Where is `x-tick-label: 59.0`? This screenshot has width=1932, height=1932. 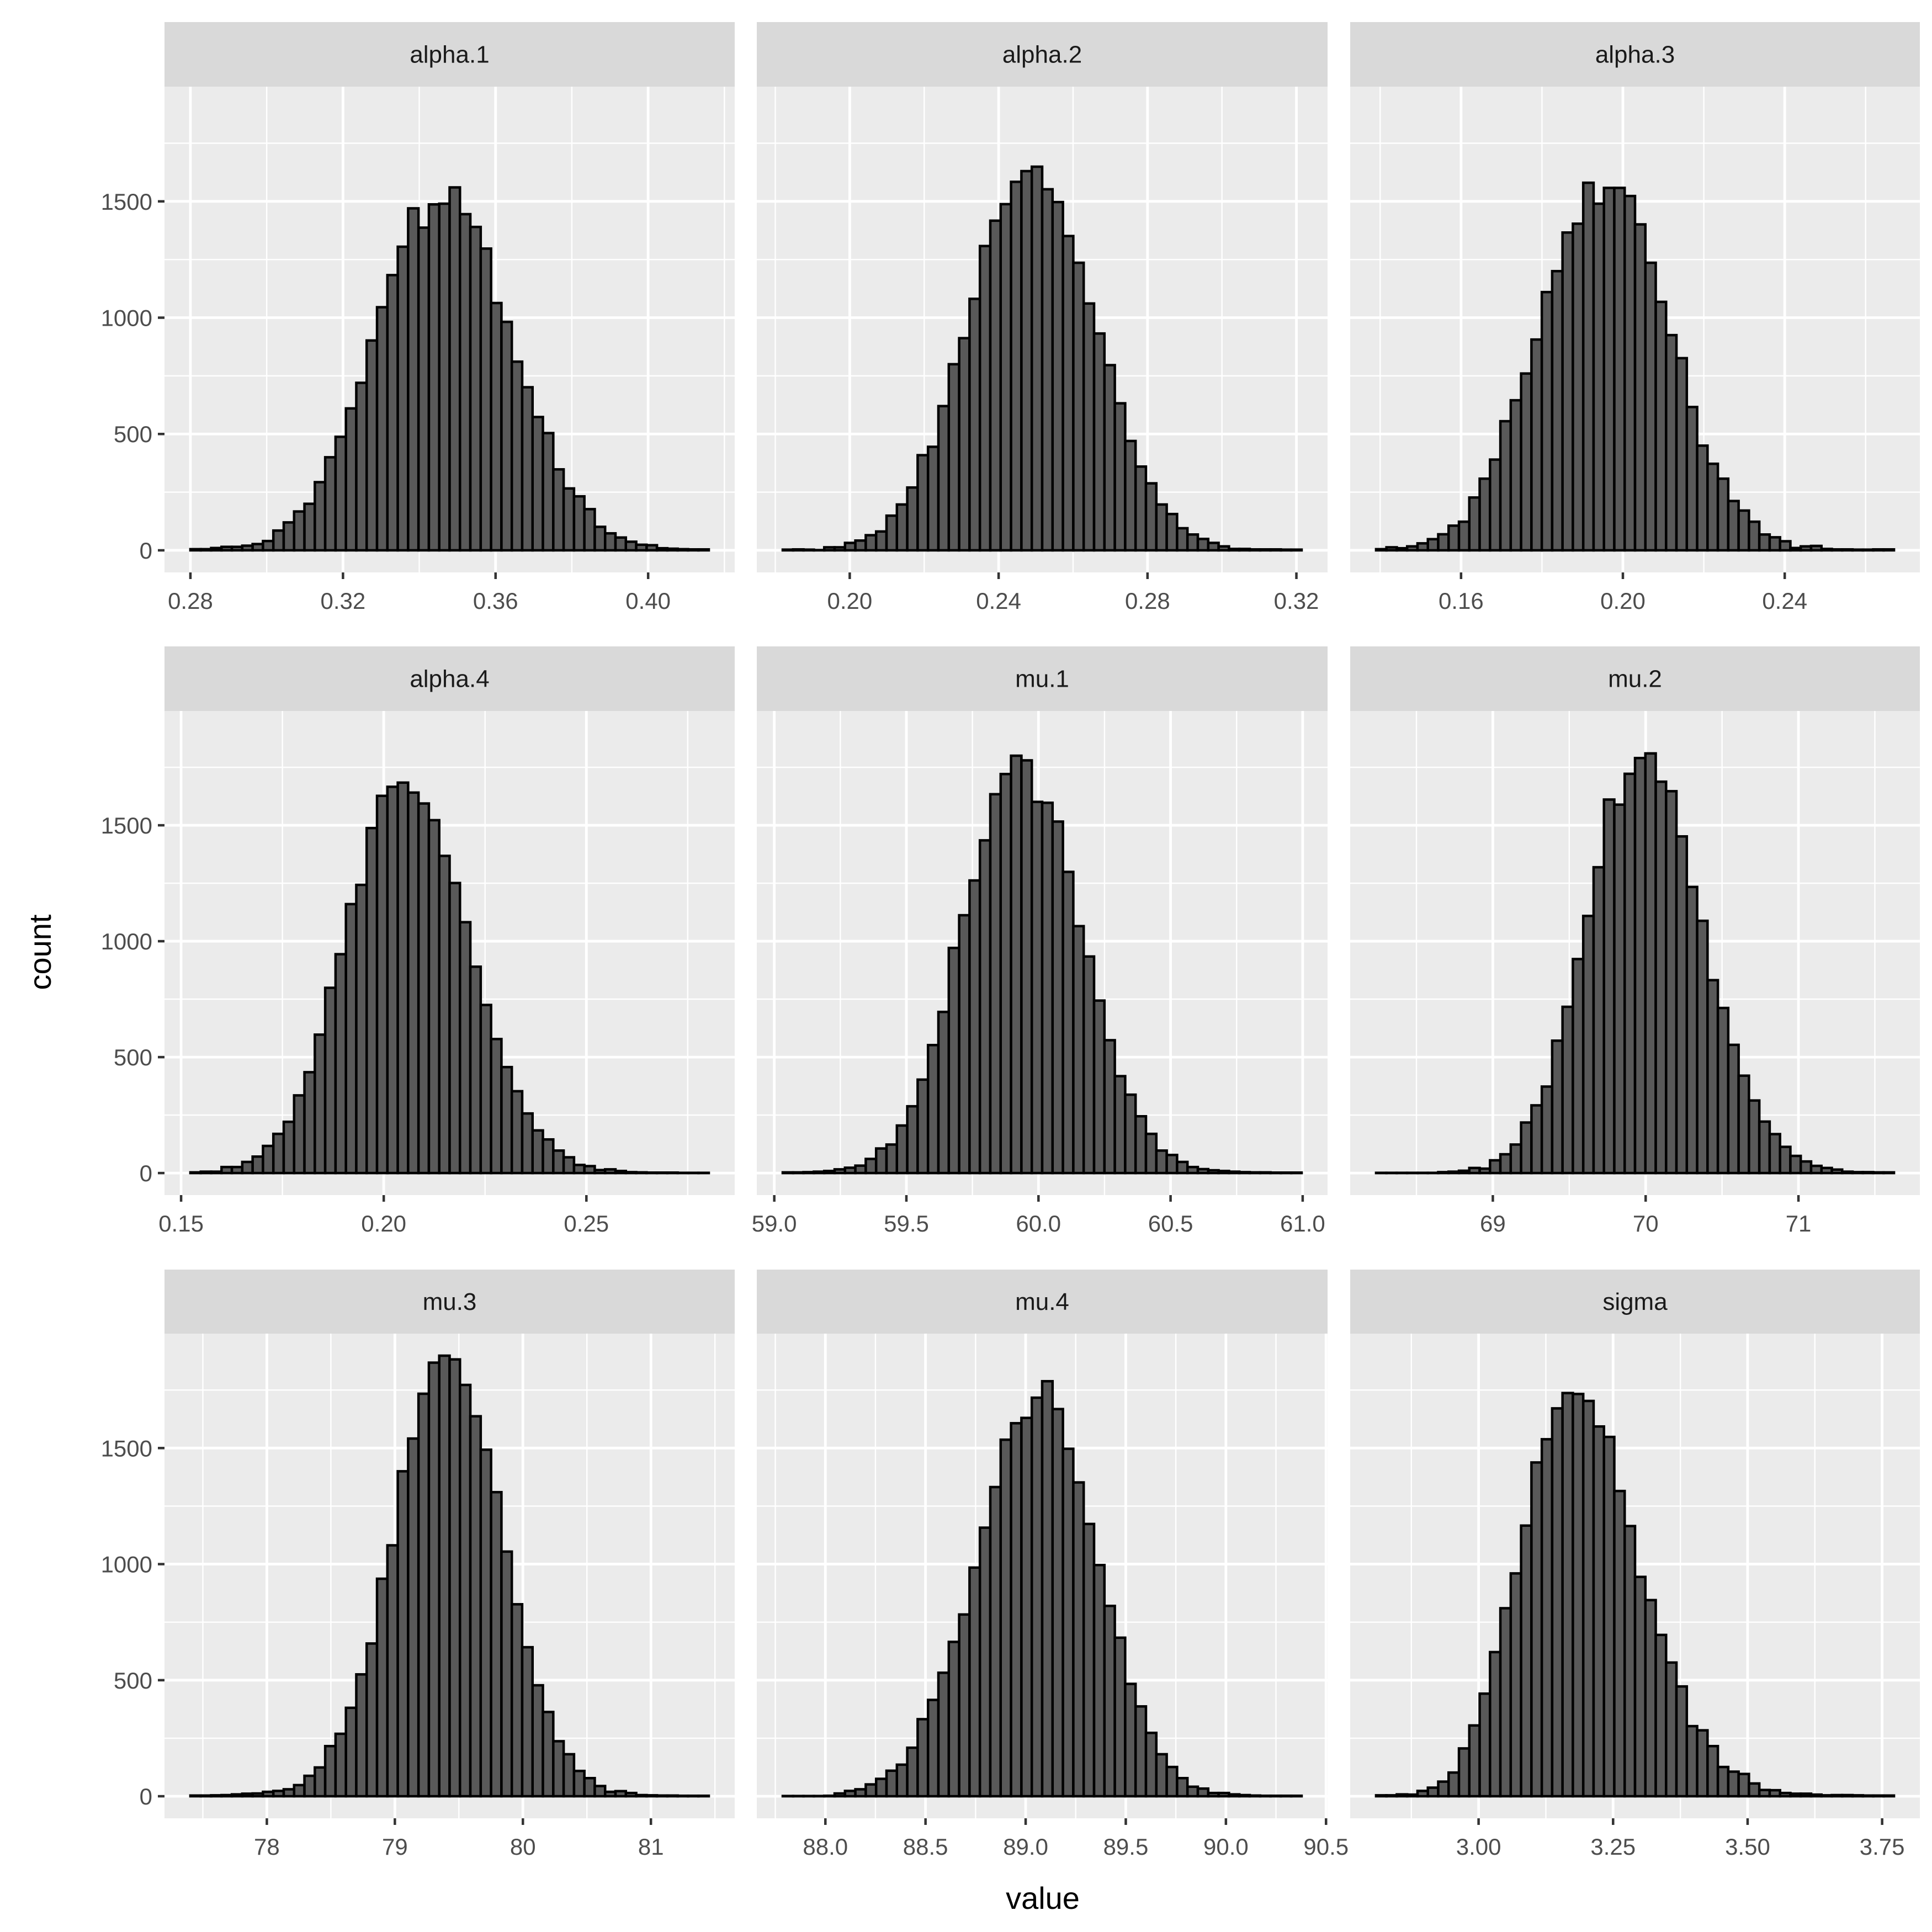
x-tick-label: 59.0 is located at coordinates (774, 1224).